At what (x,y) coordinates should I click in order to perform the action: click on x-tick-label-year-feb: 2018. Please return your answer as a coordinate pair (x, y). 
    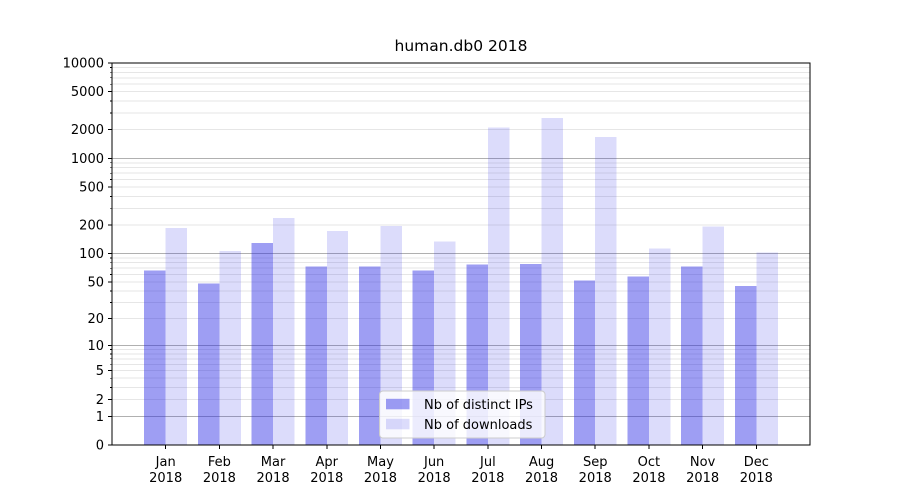
    Looking at the image, I should click on (219, 478).